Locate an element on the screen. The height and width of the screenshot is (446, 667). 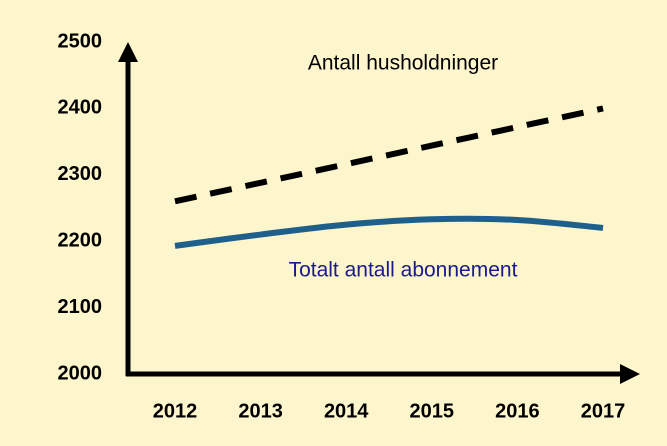
y-tick-label: 2200 is located at coordinates (80, 240).